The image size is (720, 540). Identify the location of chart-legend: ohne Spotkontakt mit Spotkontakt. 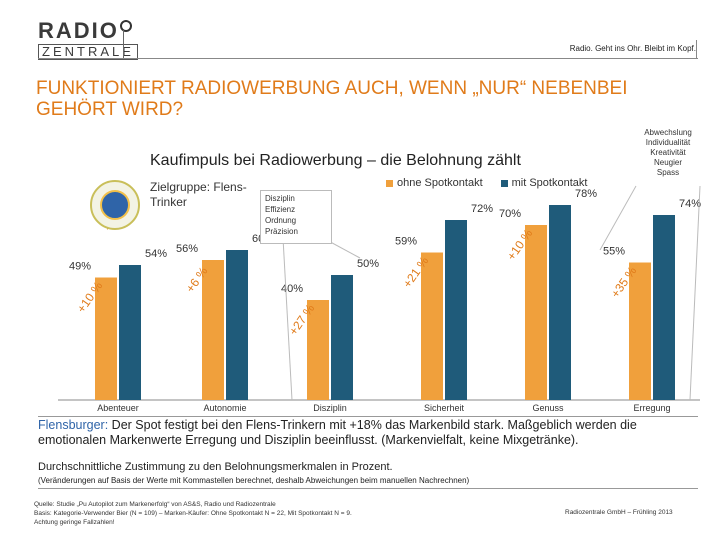
(486, 183).